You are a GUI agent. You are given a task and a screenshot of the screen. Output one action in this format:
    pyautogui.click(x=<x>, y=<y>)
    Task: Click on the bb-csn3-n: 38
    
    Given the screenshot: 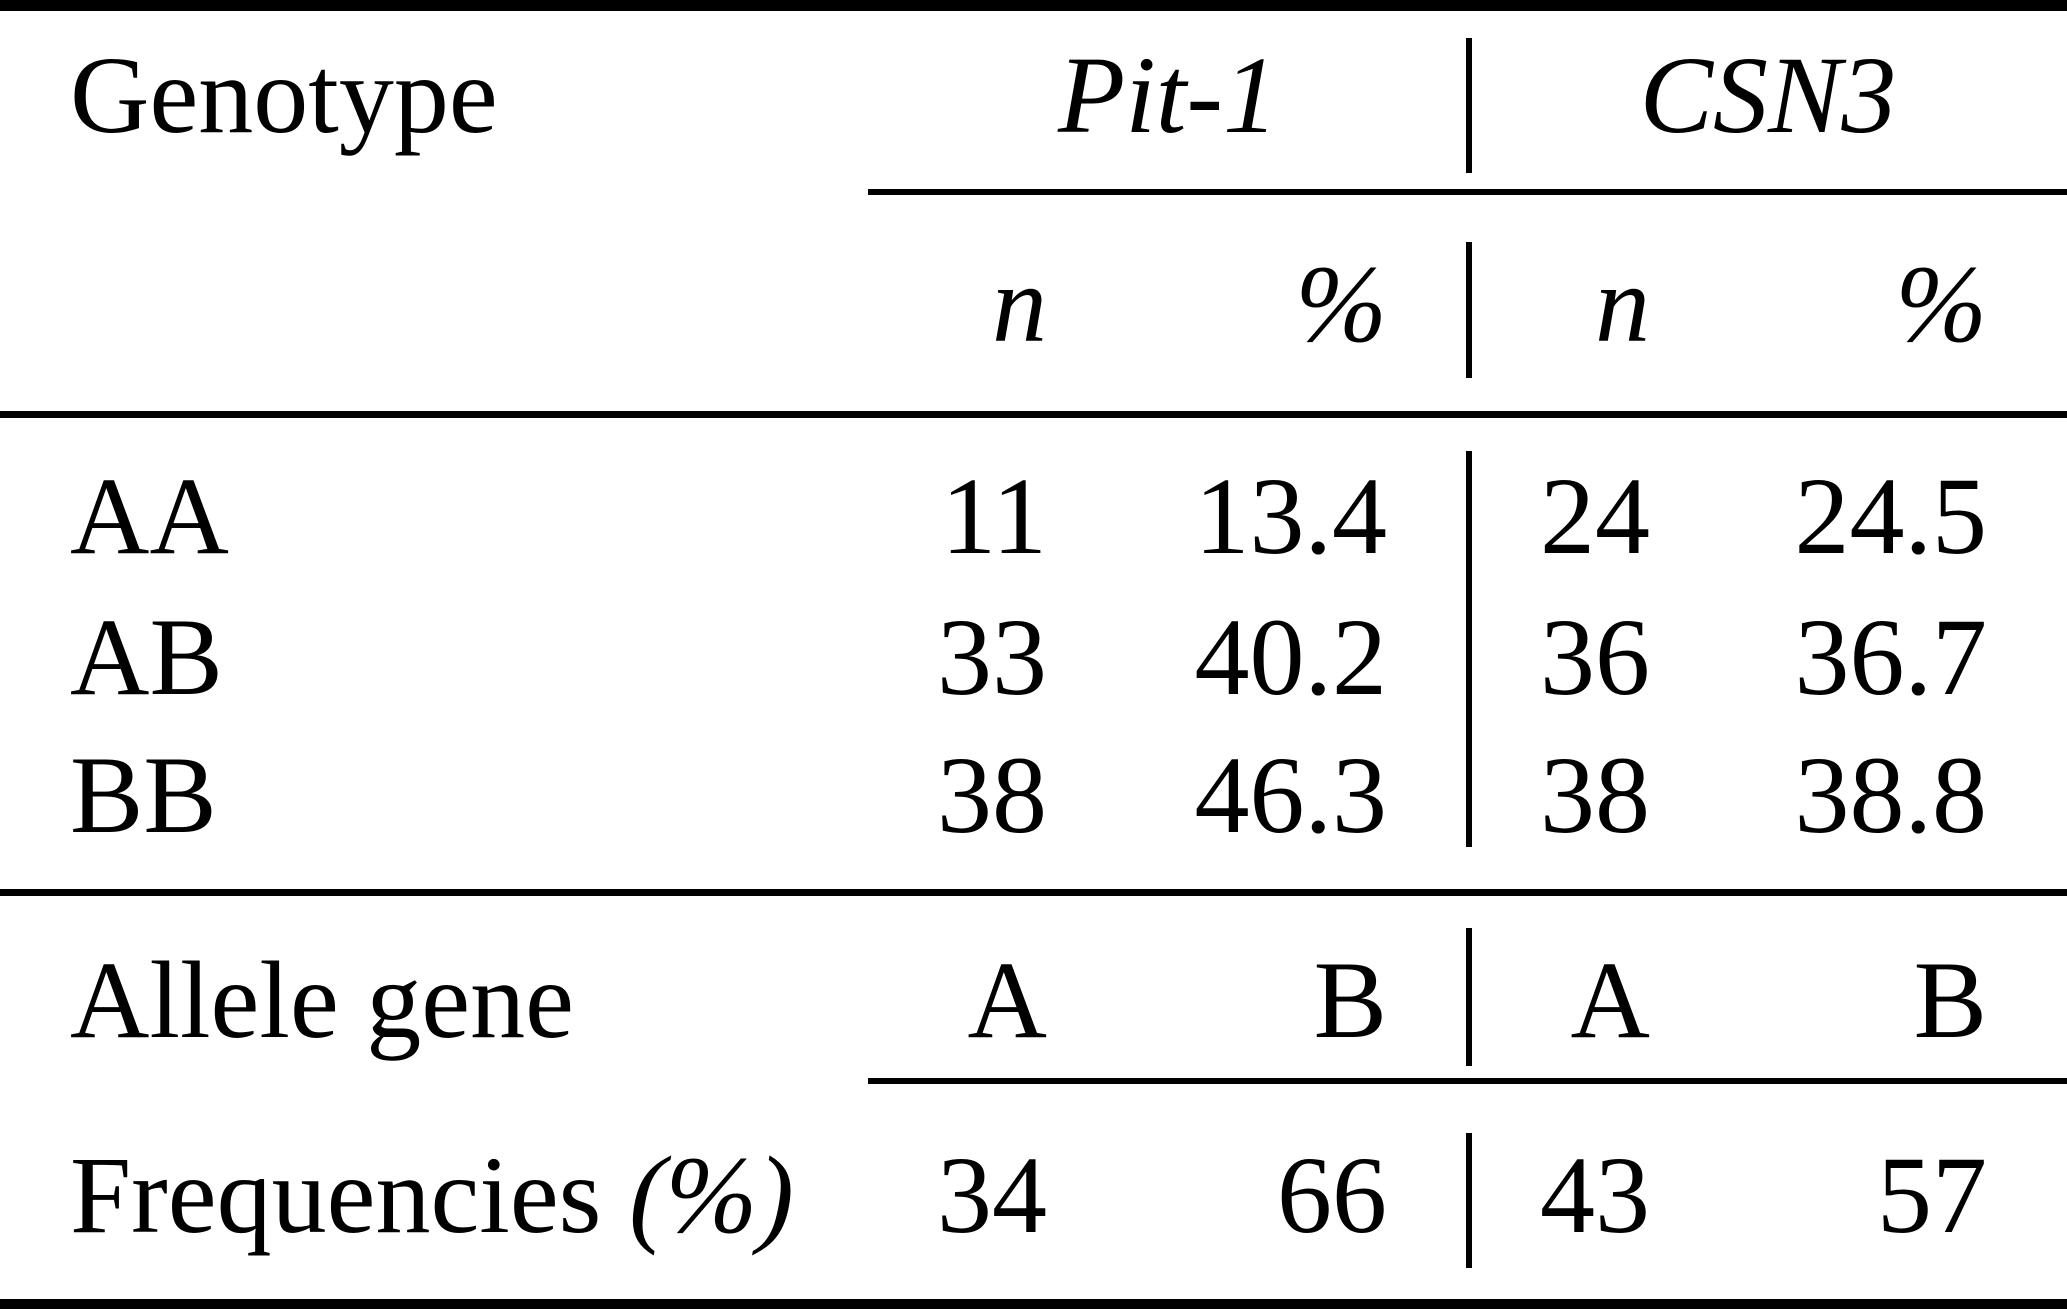 What is the action you would take?
    pyautogui.click(x=1595, y=795)
    